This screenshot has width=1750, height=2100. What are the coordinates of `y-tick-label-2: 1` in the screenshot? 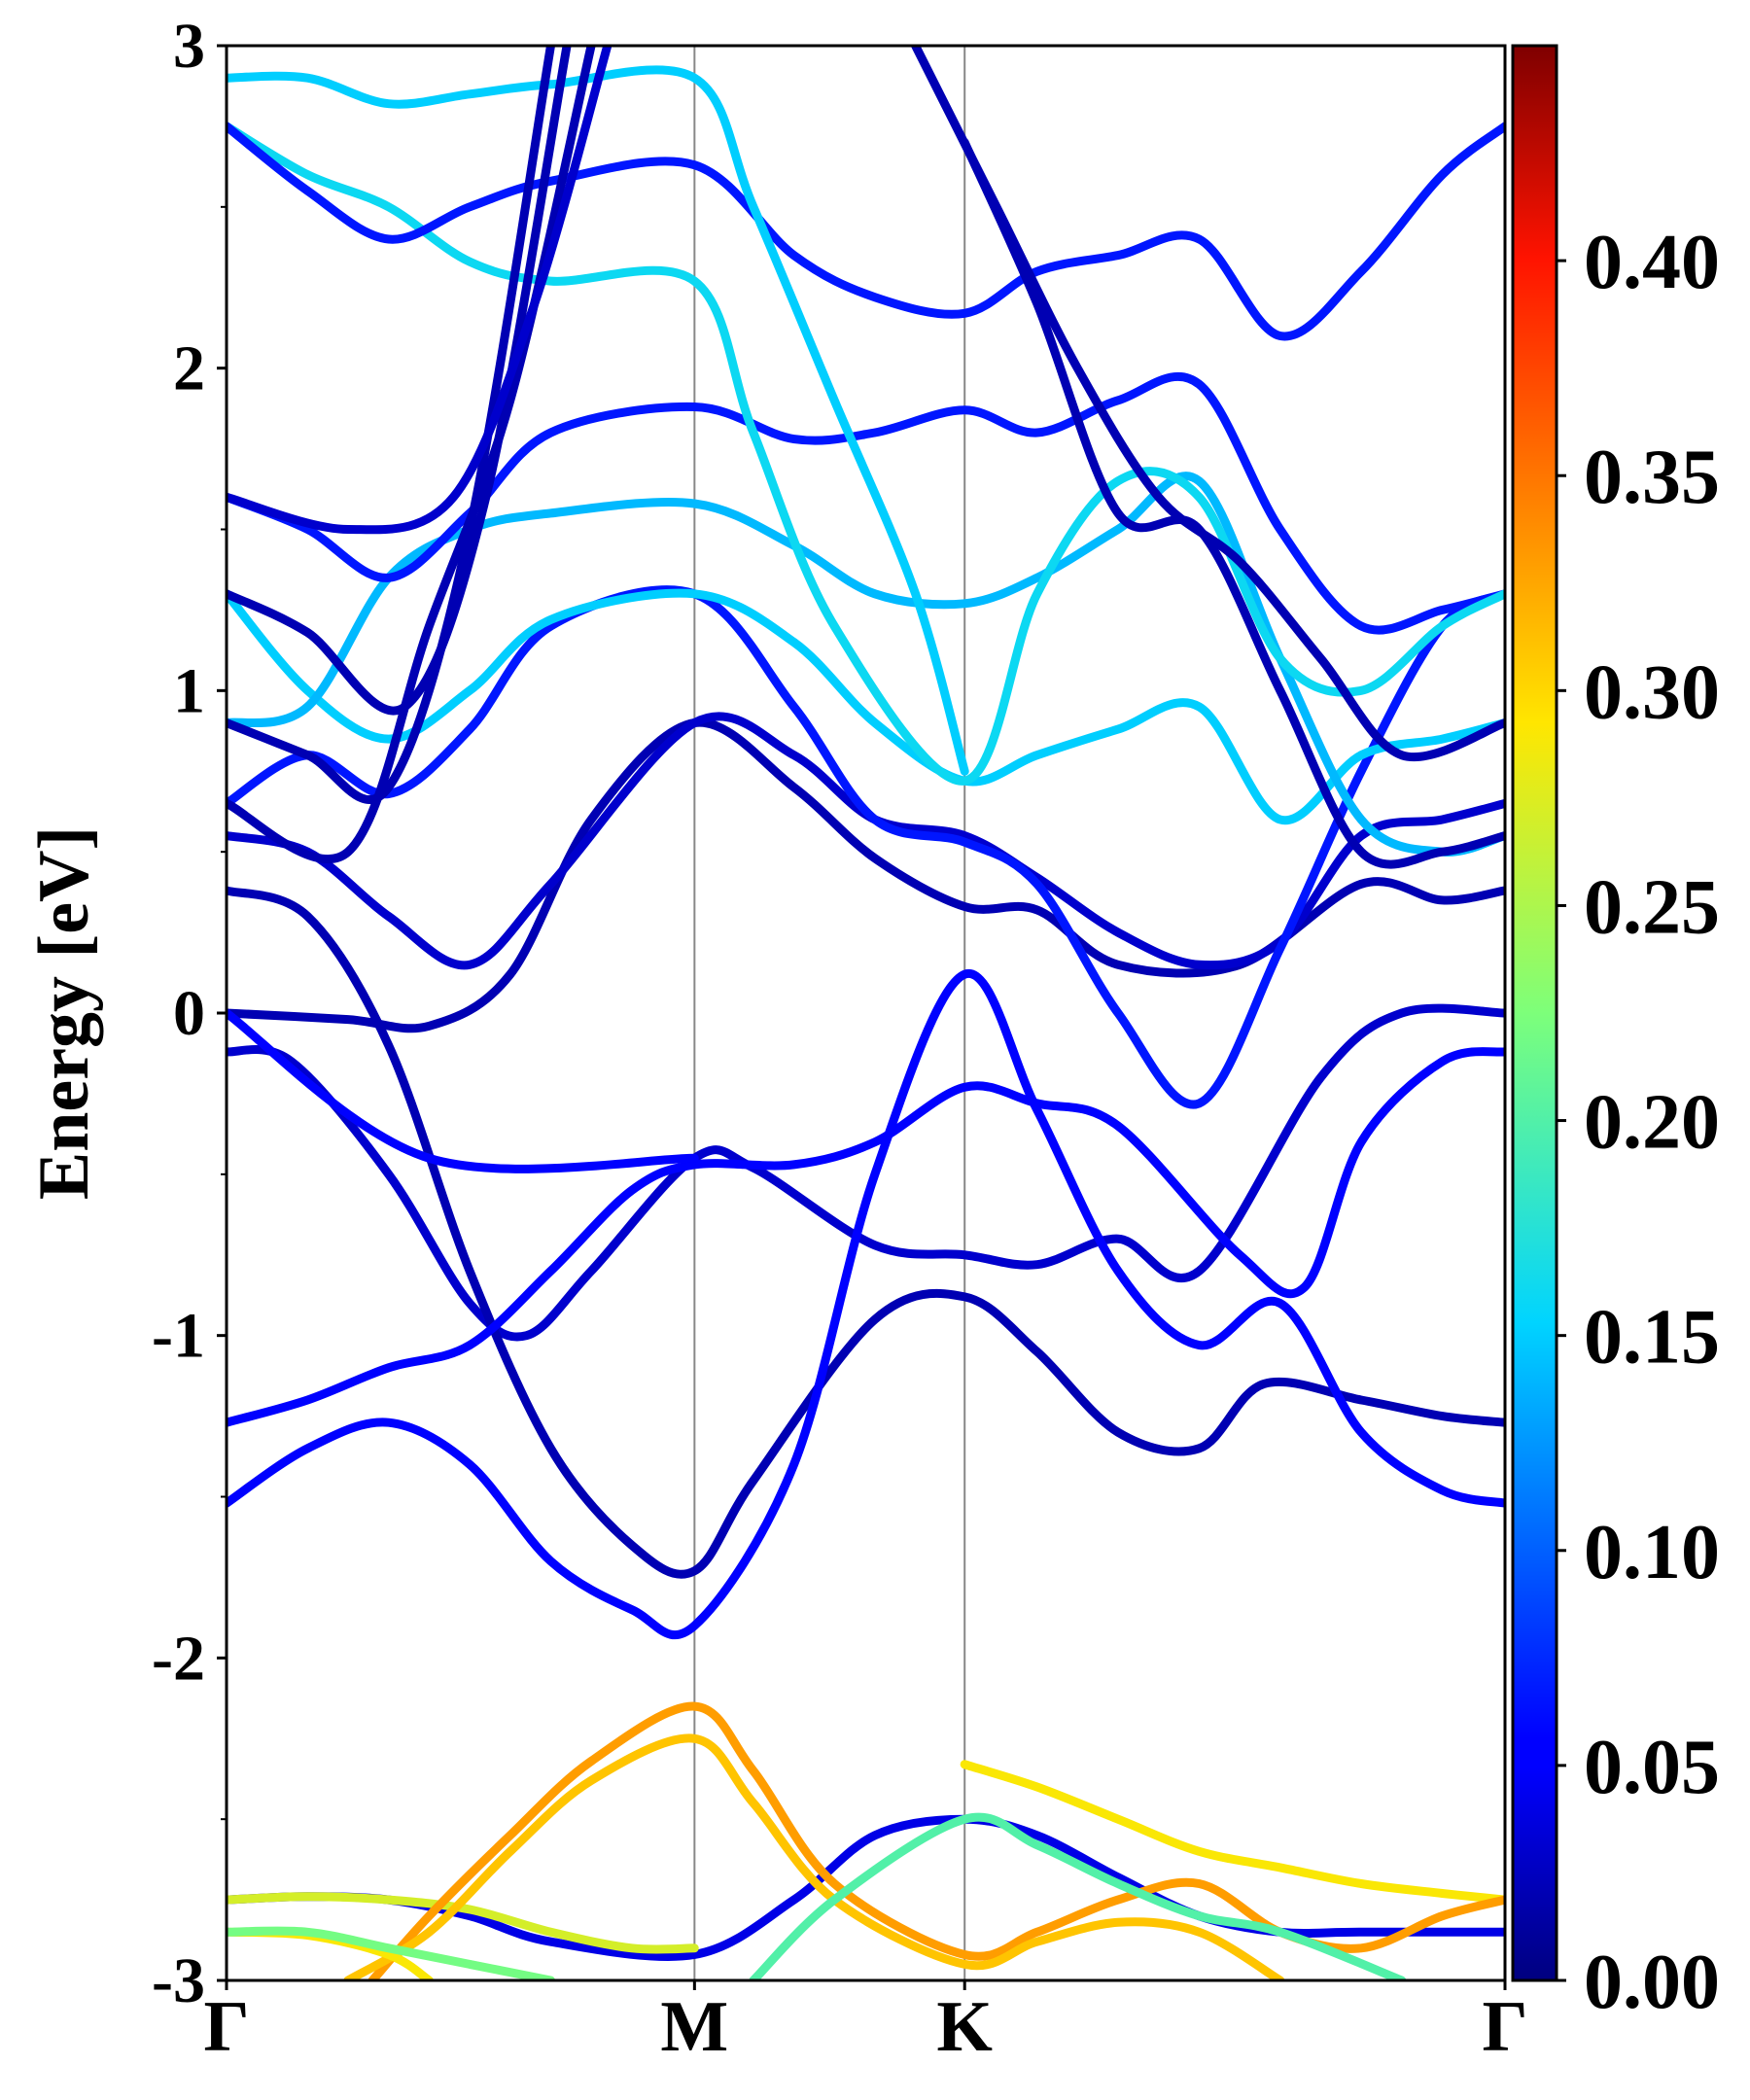 It's located at (189, 690).